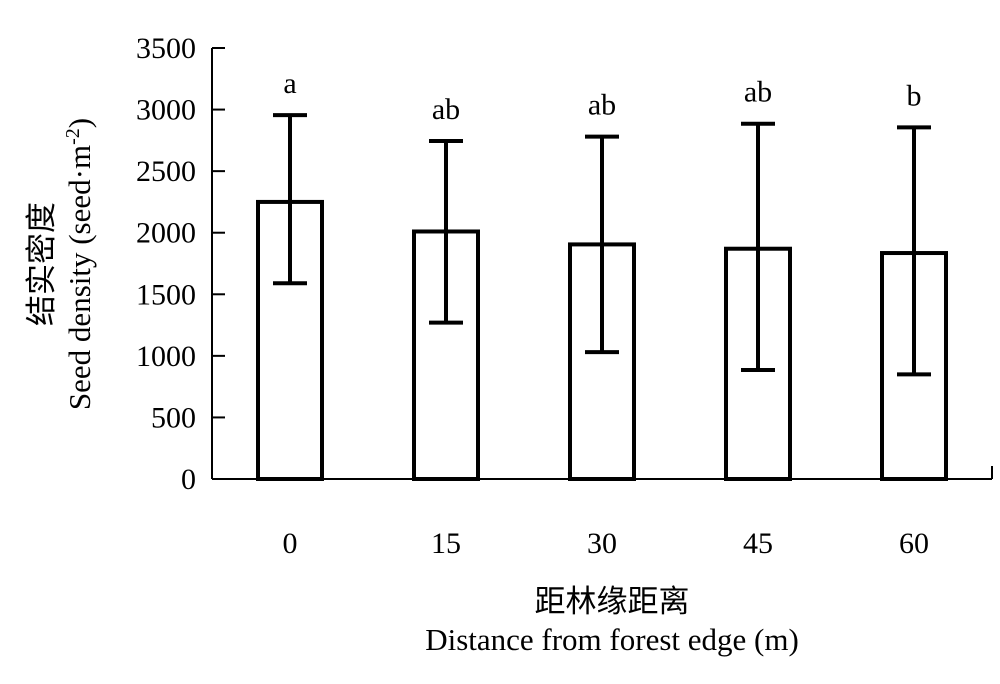  Describe the element at coordinates (166, 233) in the screenshot. I see `y-tick-label: 2000` at that location.